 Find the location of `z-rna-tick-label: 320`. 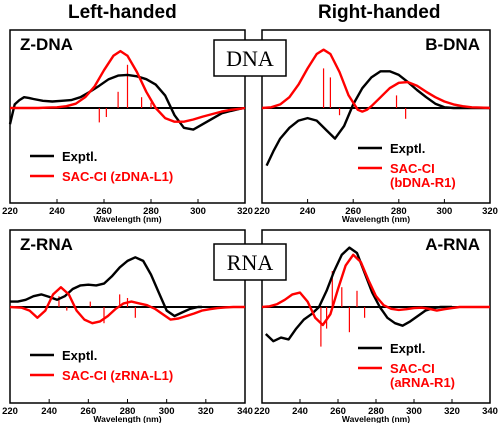

z-rna-tick-label: 320 is located at coordinates (206, 411).